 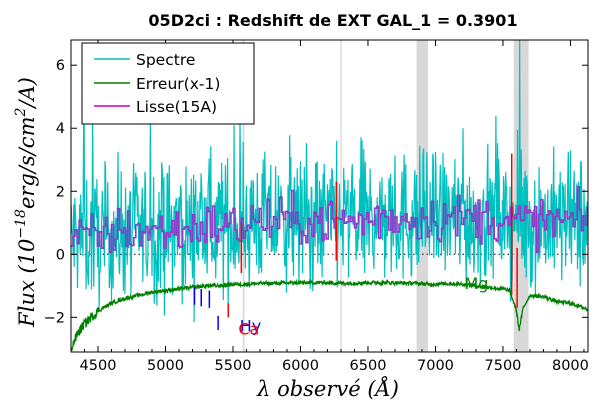 I want to click on legend: Spectre Erreur(x-1) Lisse(15A), so click(x=168, y=83).